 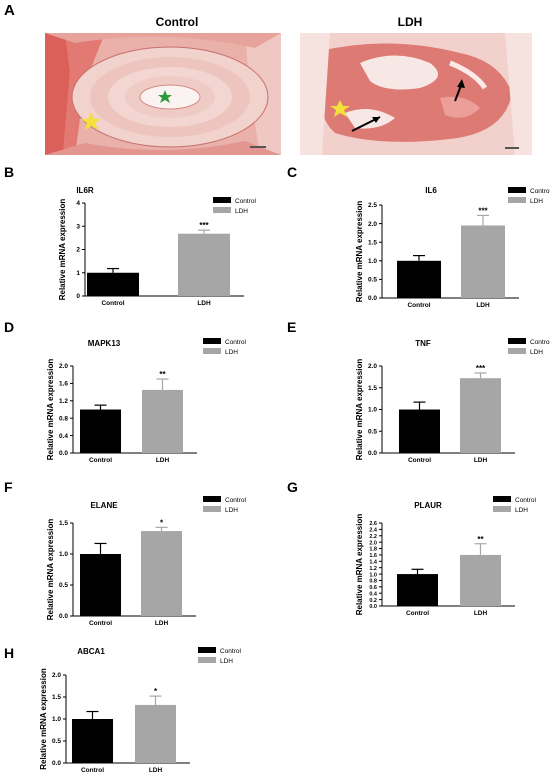 I want to click on y-tick-label: 0.8, so click(x=63, y=418).